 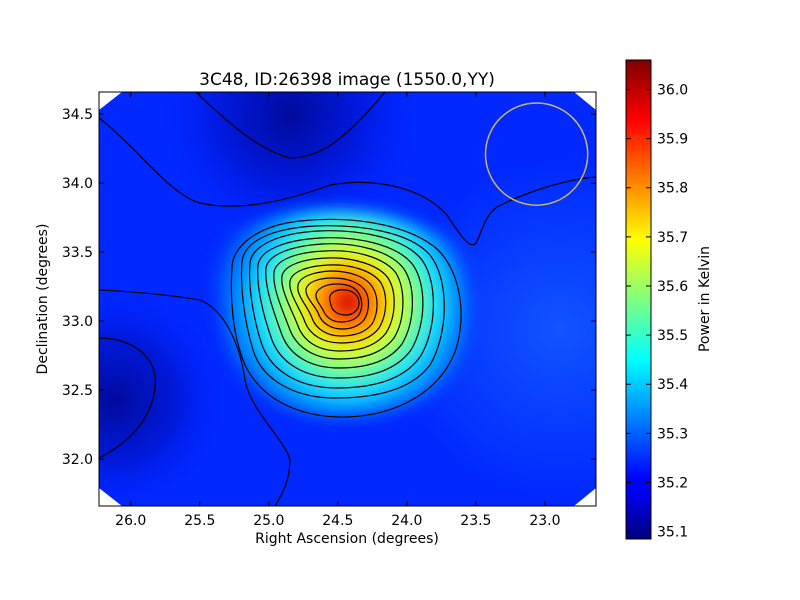 I want to click on x-tick-label: 24.0, so click(x=406, y=521).